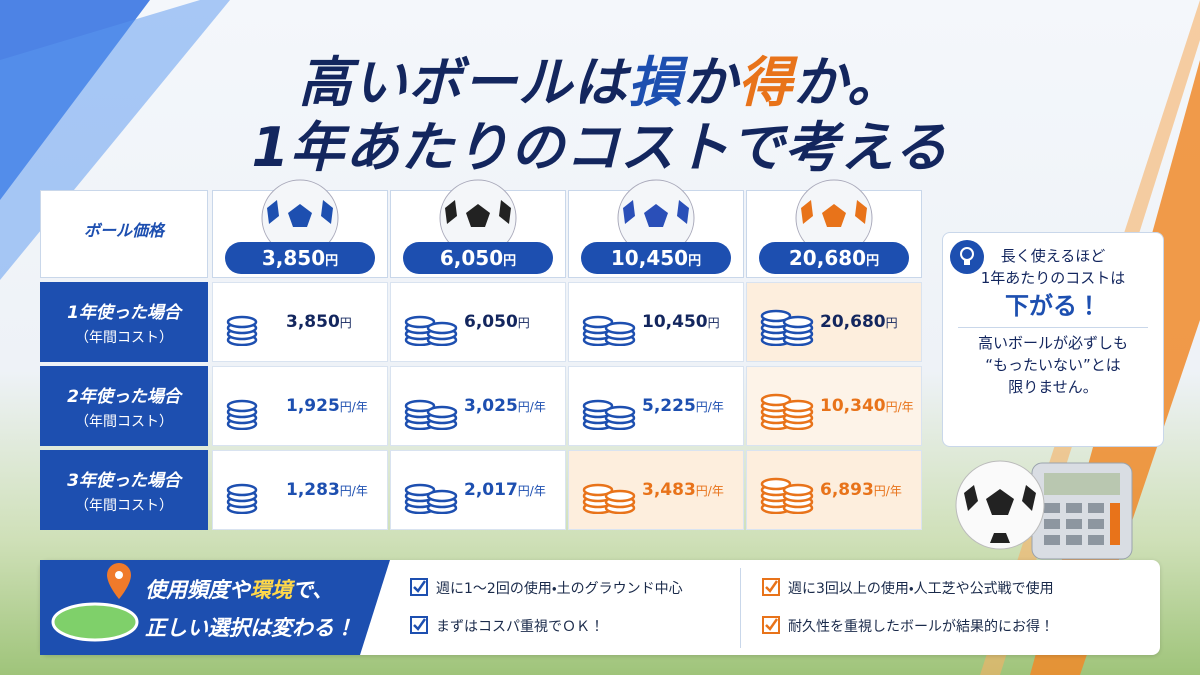  Describe the element at coordinates (1053, 387) in the screenshot. I see `callout-text: 限りません。` at that location.